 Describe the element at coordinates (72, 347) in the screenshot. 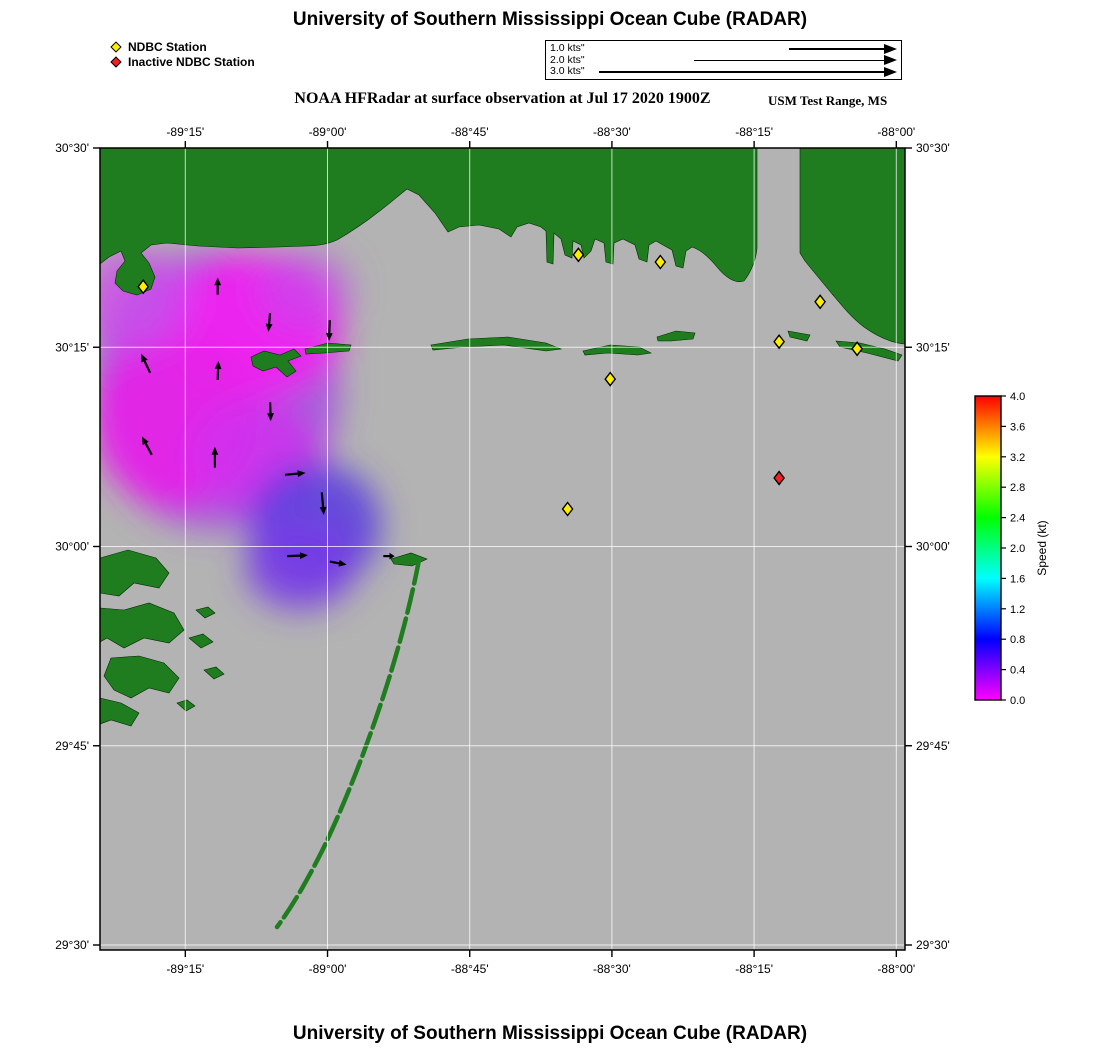

I see `lat-label-left: 30°15'` at that location.